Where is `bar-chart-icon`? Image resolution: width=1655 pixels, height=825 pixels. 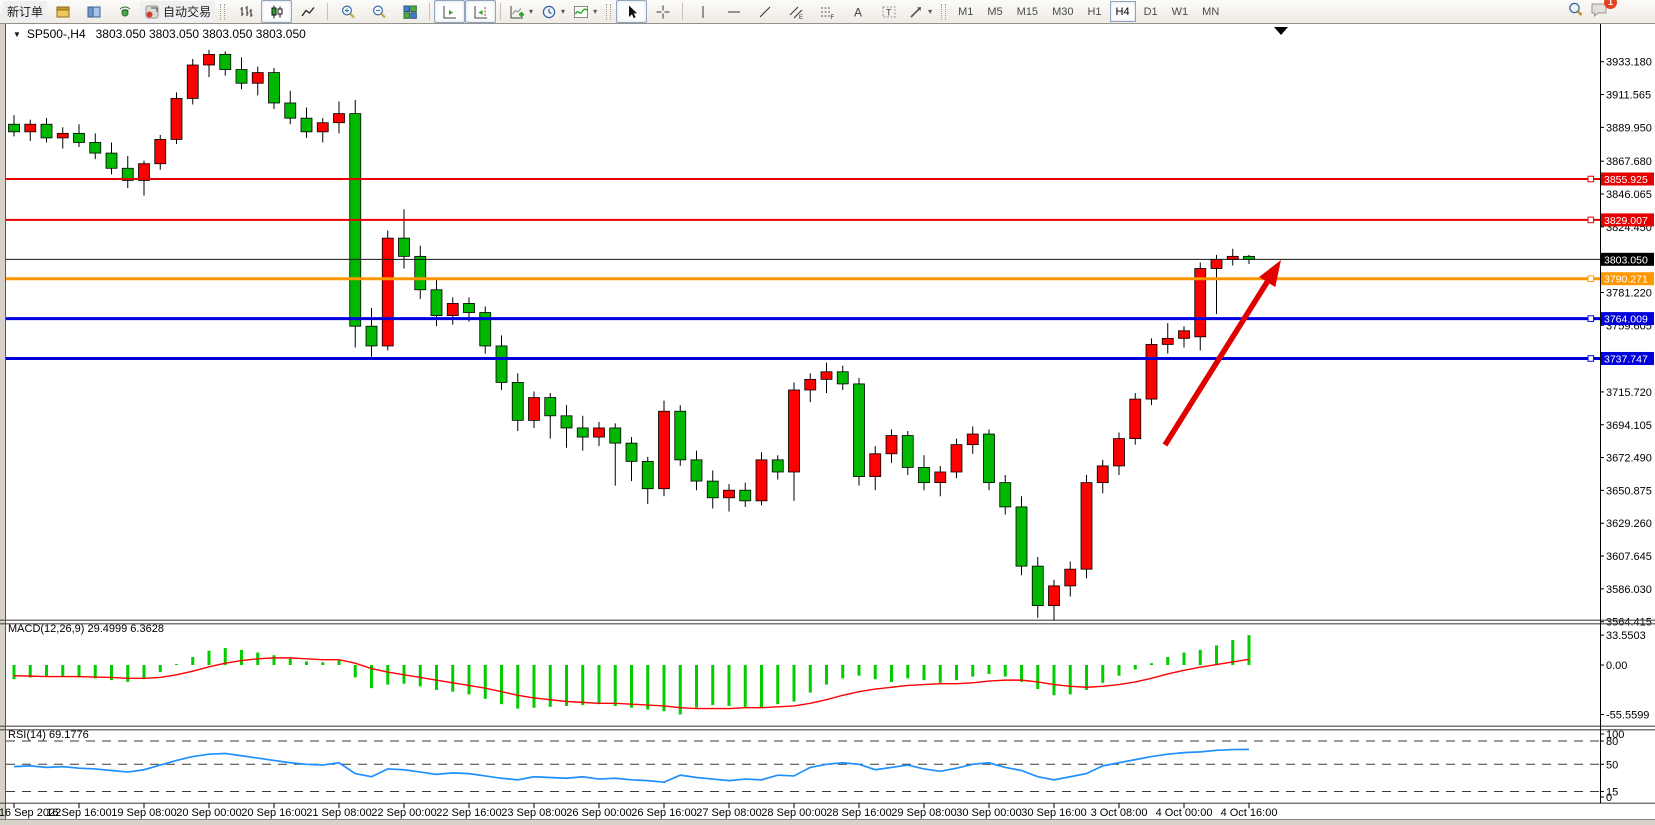 bar-chart-icon is located at coordinates (245, 11).